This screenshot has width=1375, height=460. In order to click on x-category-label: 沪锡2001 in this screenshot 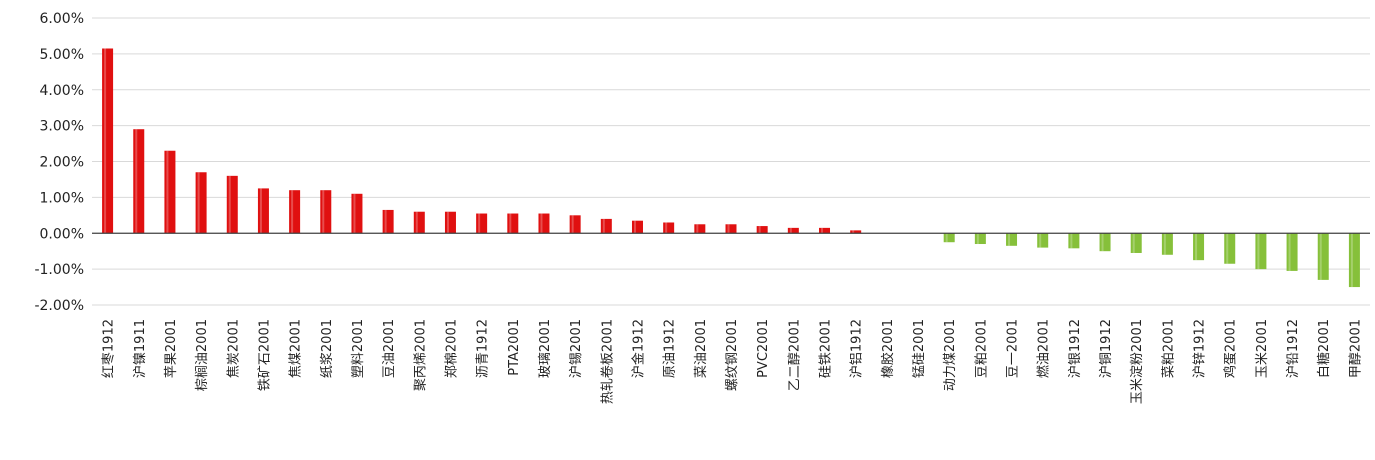, I will do `click(576, 348)`.